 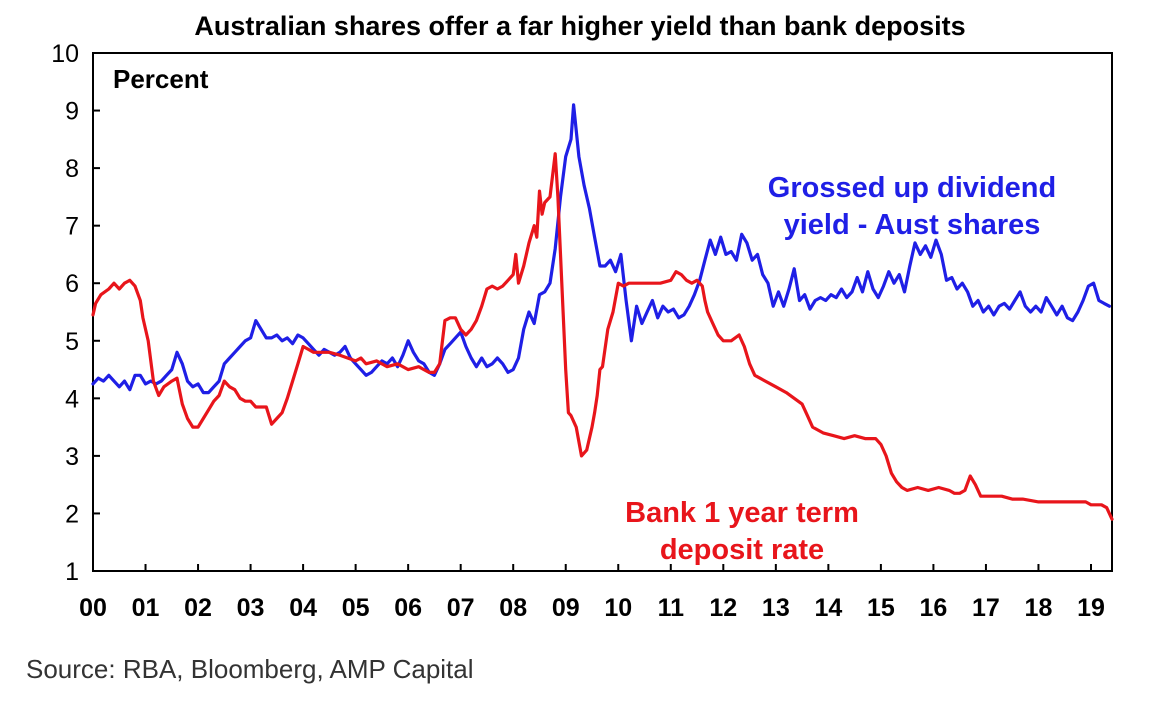 What do you see at coordinates (198, 608) in the screenshot?
I see `x-tick-label-02: 02` at bounding box center [198, 608].